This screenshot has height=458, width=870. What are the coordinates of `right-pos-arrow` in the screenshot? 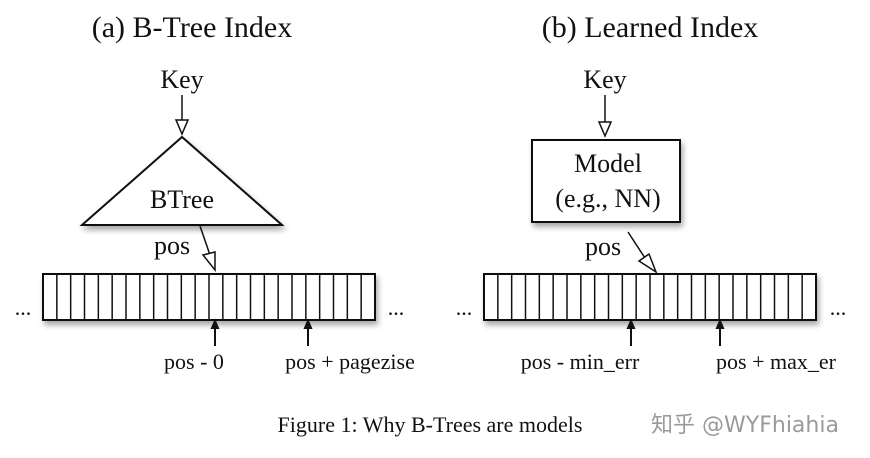 It's located at (642, 252).